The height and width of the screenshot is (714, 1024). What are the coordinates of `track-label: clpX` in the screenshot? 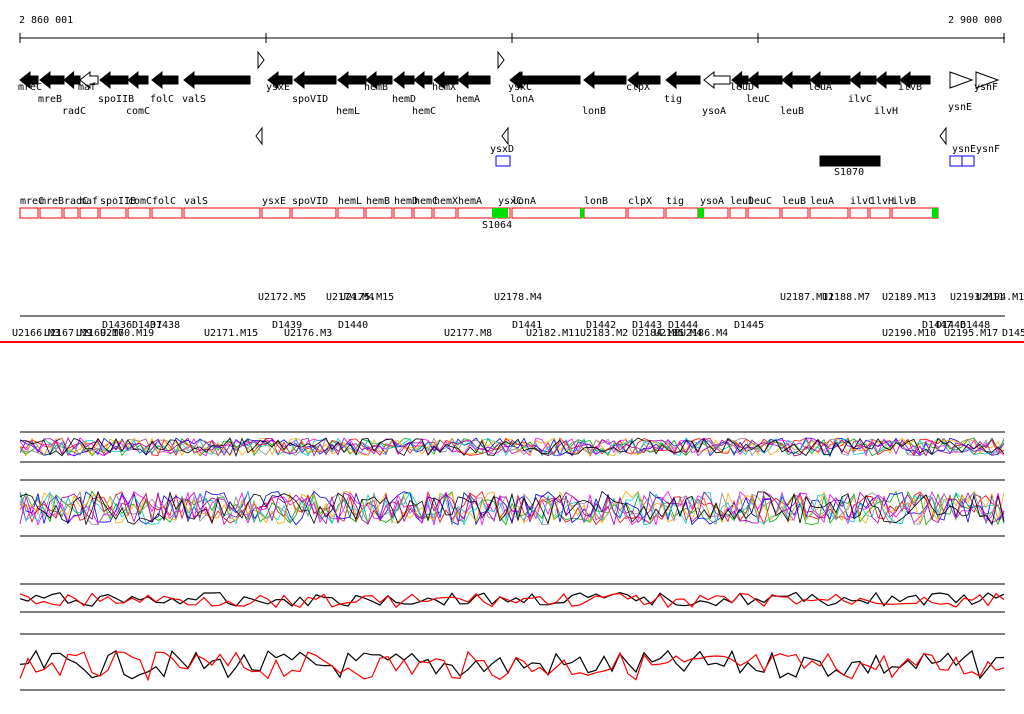 It's located at (640, 201).